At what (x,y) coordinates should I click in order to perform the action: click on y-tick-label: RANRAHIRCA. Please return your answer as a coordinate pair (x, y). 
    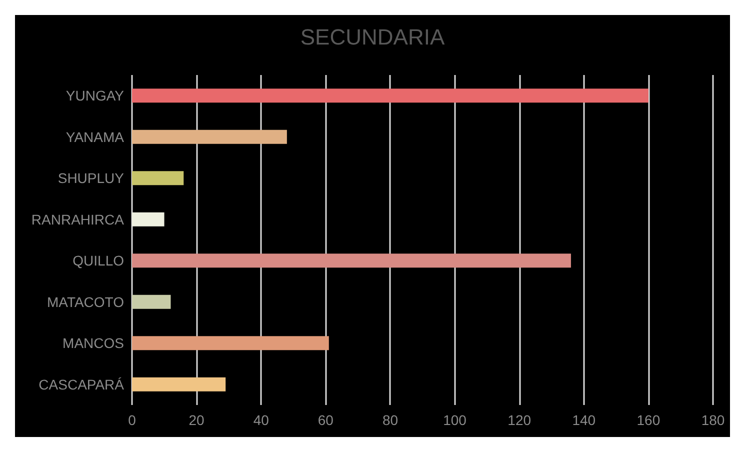
    Looking at the image, I should click on (78, 219).